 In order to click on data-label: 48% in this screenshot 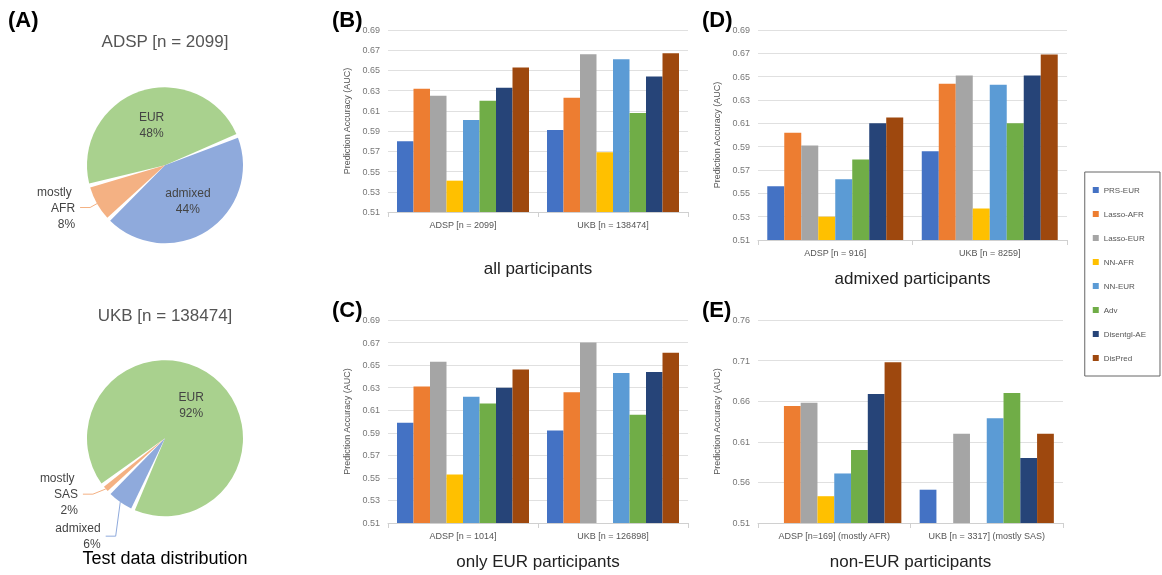, I will do `click(151, 133)`.